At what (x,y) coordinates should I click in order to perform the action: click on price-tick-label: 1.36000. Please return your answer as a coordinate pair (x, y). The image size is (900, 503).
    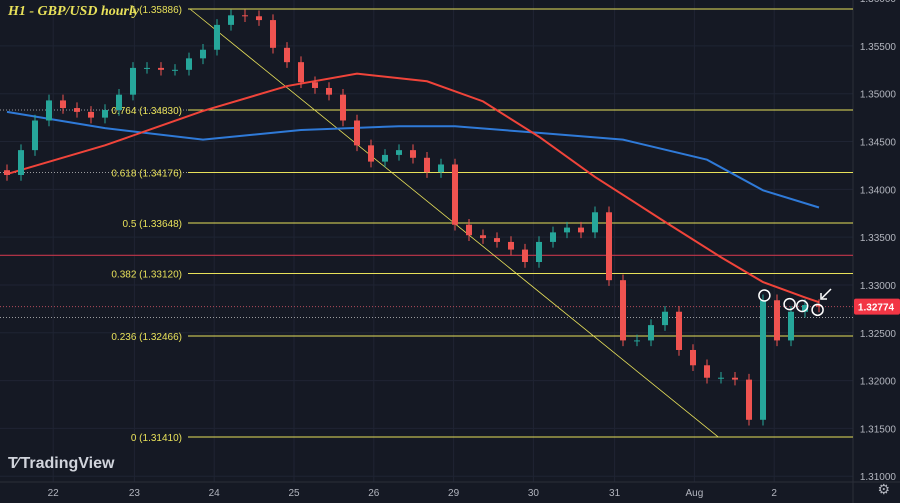
    Looking at the image, I should click on (878, 2).